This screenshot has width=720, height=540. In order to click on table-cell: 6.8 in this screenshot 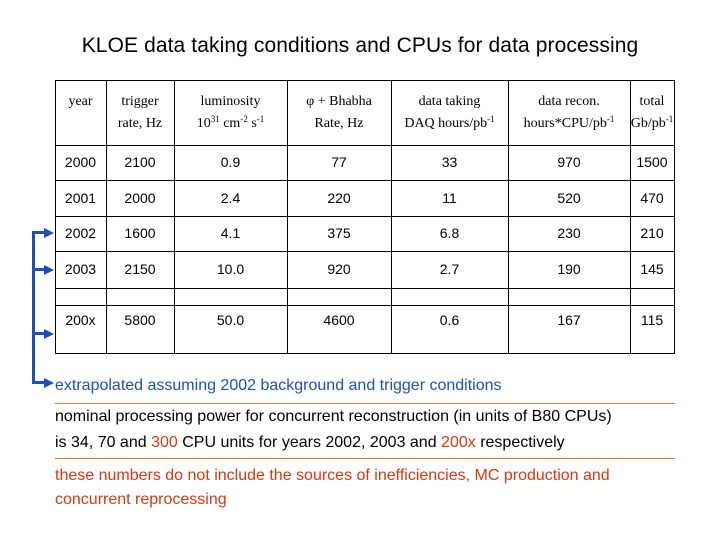, I will do `click(449, 233)`.